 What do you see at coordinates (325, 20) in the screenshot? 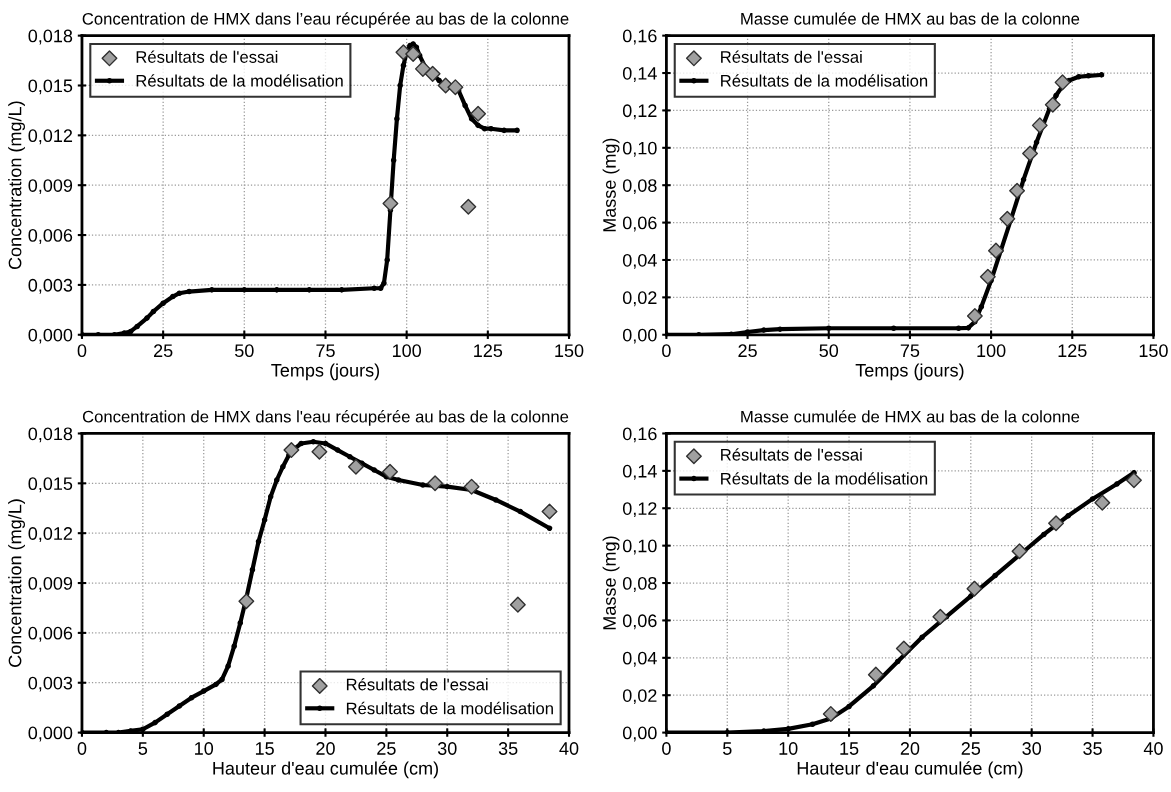
I see `chart-title: Concentration de HMX dans l’eau récupérée au bas de la colonne` at bounding box center [325, 20].